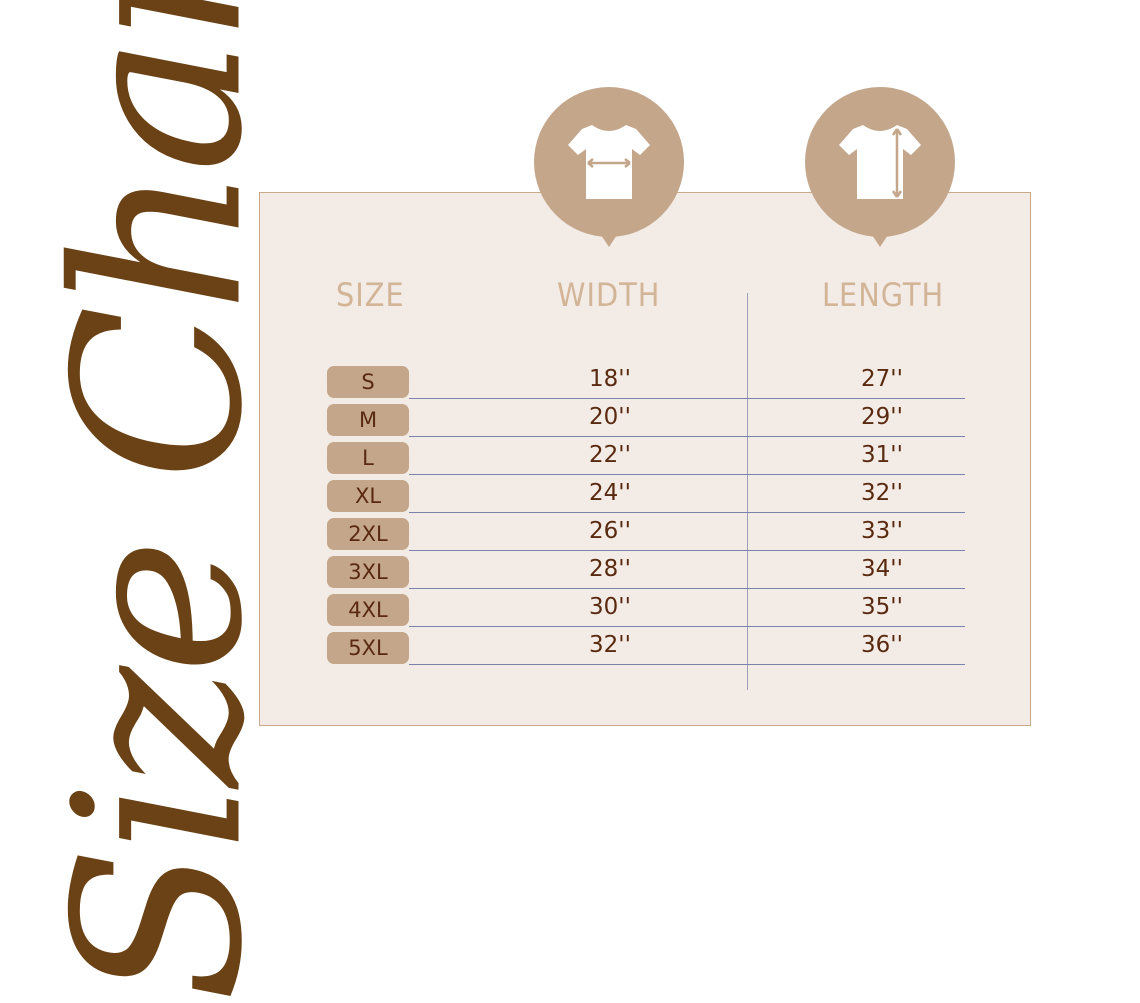 This screenshot has height=1003, width=1140. Describe the element at coordinates (882, 417) in the screenshot. I see `length-value: 29''` at that location.